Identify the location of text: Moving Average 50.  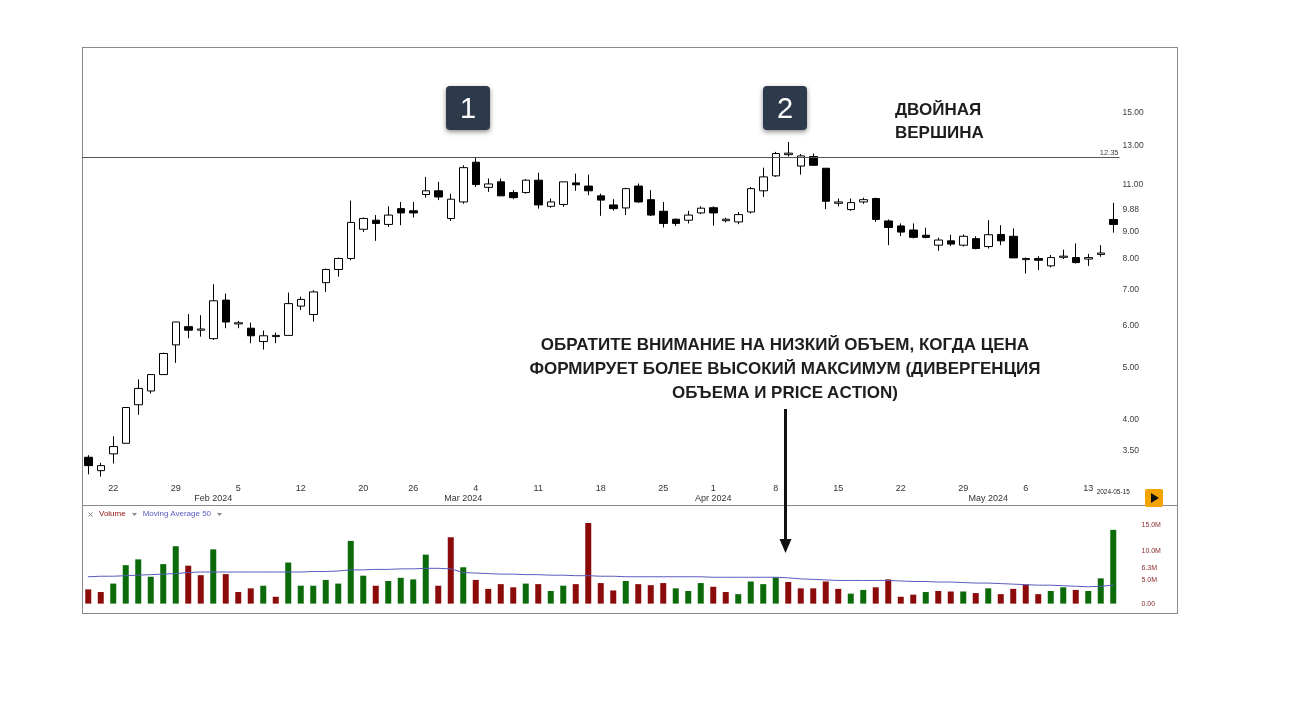
(177, 514).